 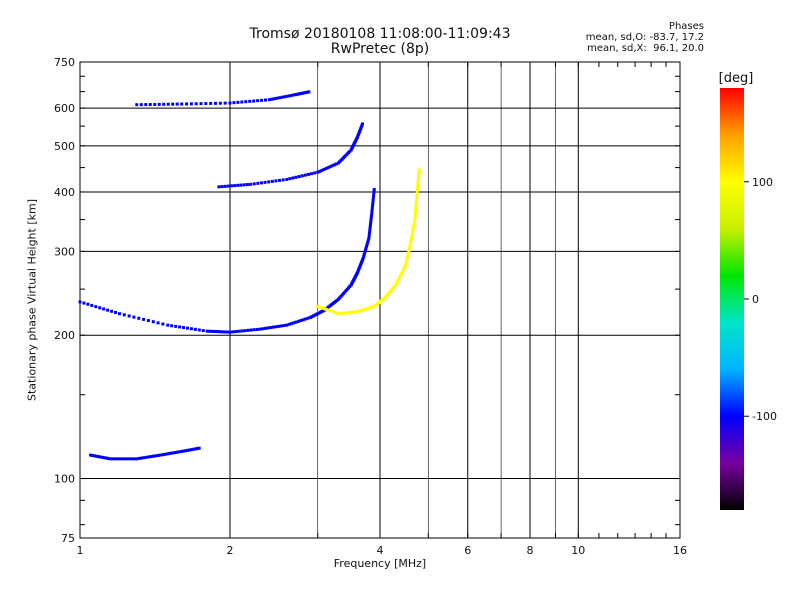 What do you see at coordinates (680, 550) in the screenshot?
I see `x-tick-label: 16` at bounding box center [680, 550].